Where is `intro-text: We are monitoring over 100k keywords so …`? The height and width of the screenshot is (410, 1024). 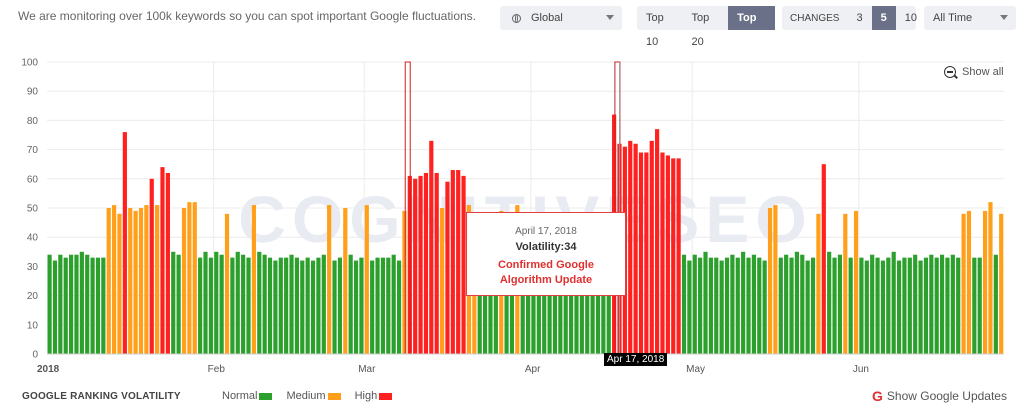 intro-text: We are monitoring over 100k keywords so … is located at coordinates (247, 16).